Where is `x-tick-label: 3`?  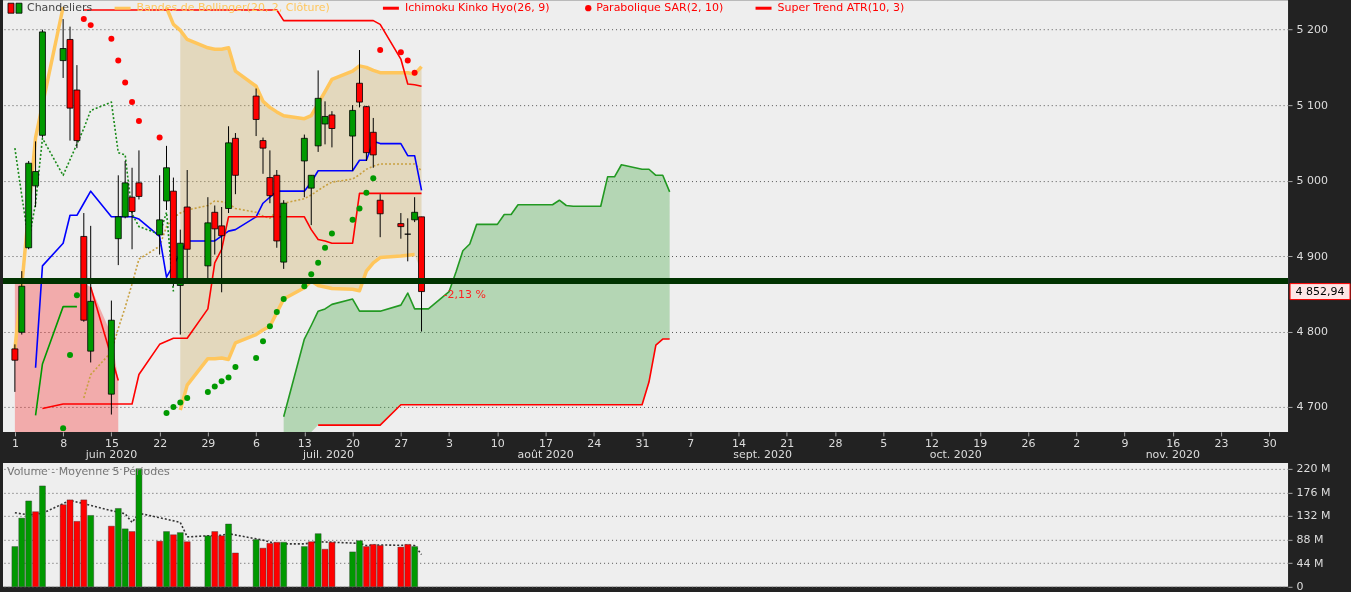
x-tick-label: 3 is located at coordinates (450, 444).